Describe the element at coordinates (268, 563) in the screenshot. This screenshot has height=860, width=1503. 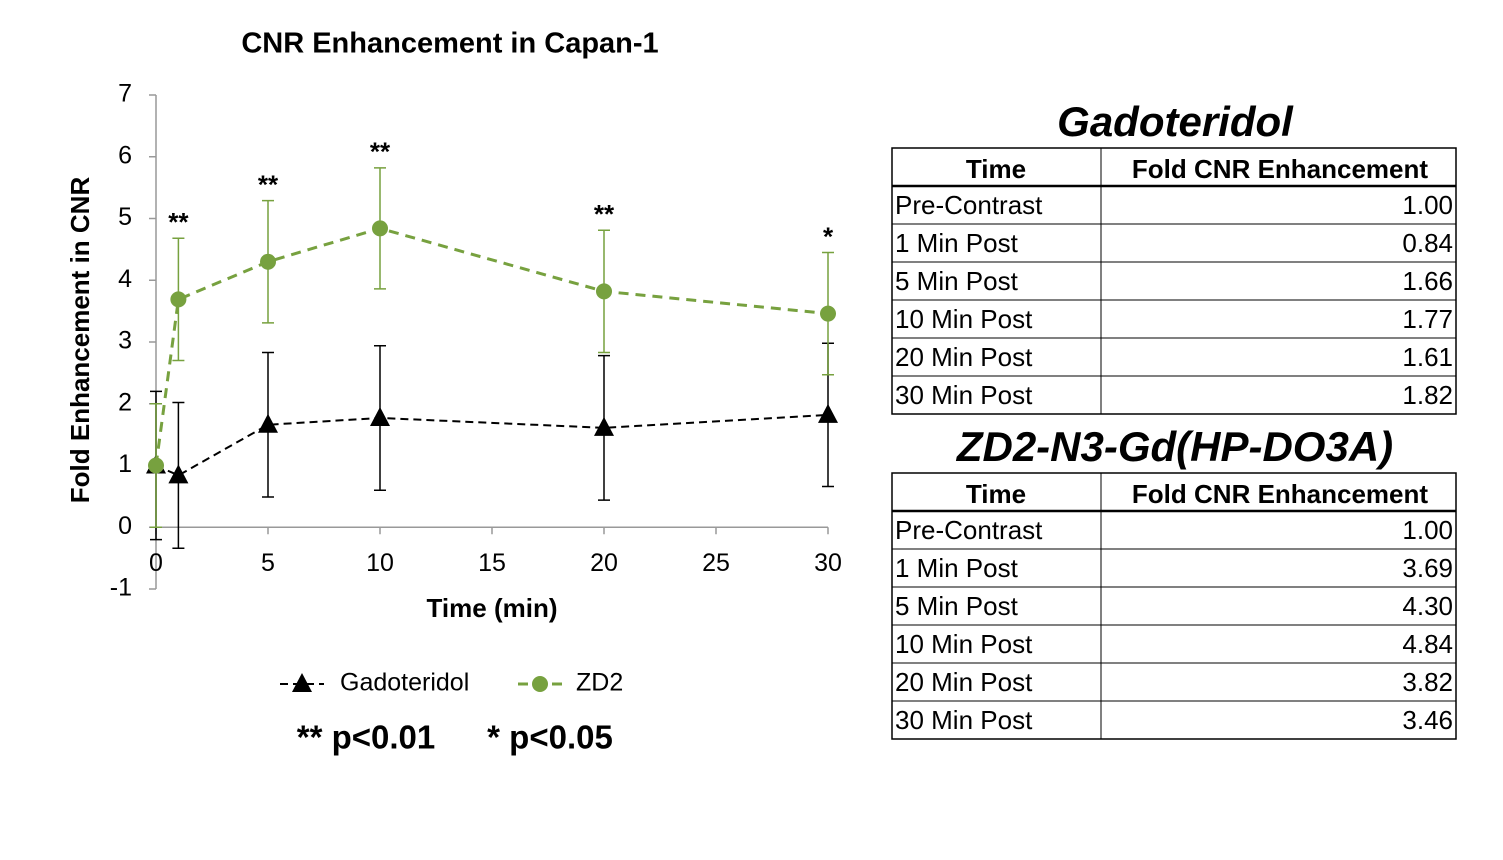
I see `x-tick-label: 5` at that location.